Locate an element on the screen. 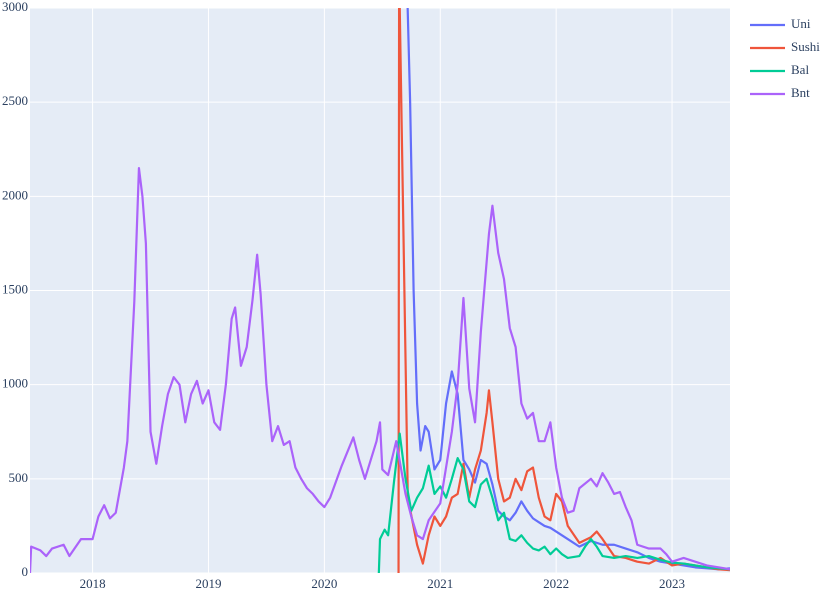 This screenshot has width=831, height=598. y-tick-label: 0 is located at coordinates (25, 571).